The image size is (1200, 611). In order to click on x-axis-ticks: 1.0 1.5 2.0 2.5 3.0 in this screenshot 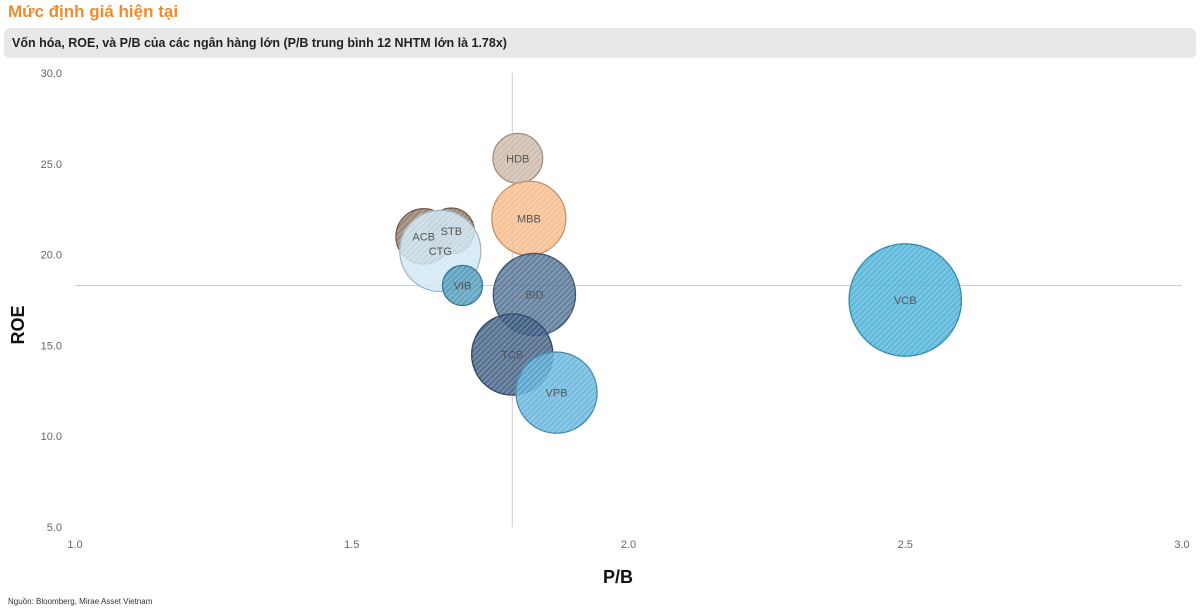, I will do `click(628, 545)`.